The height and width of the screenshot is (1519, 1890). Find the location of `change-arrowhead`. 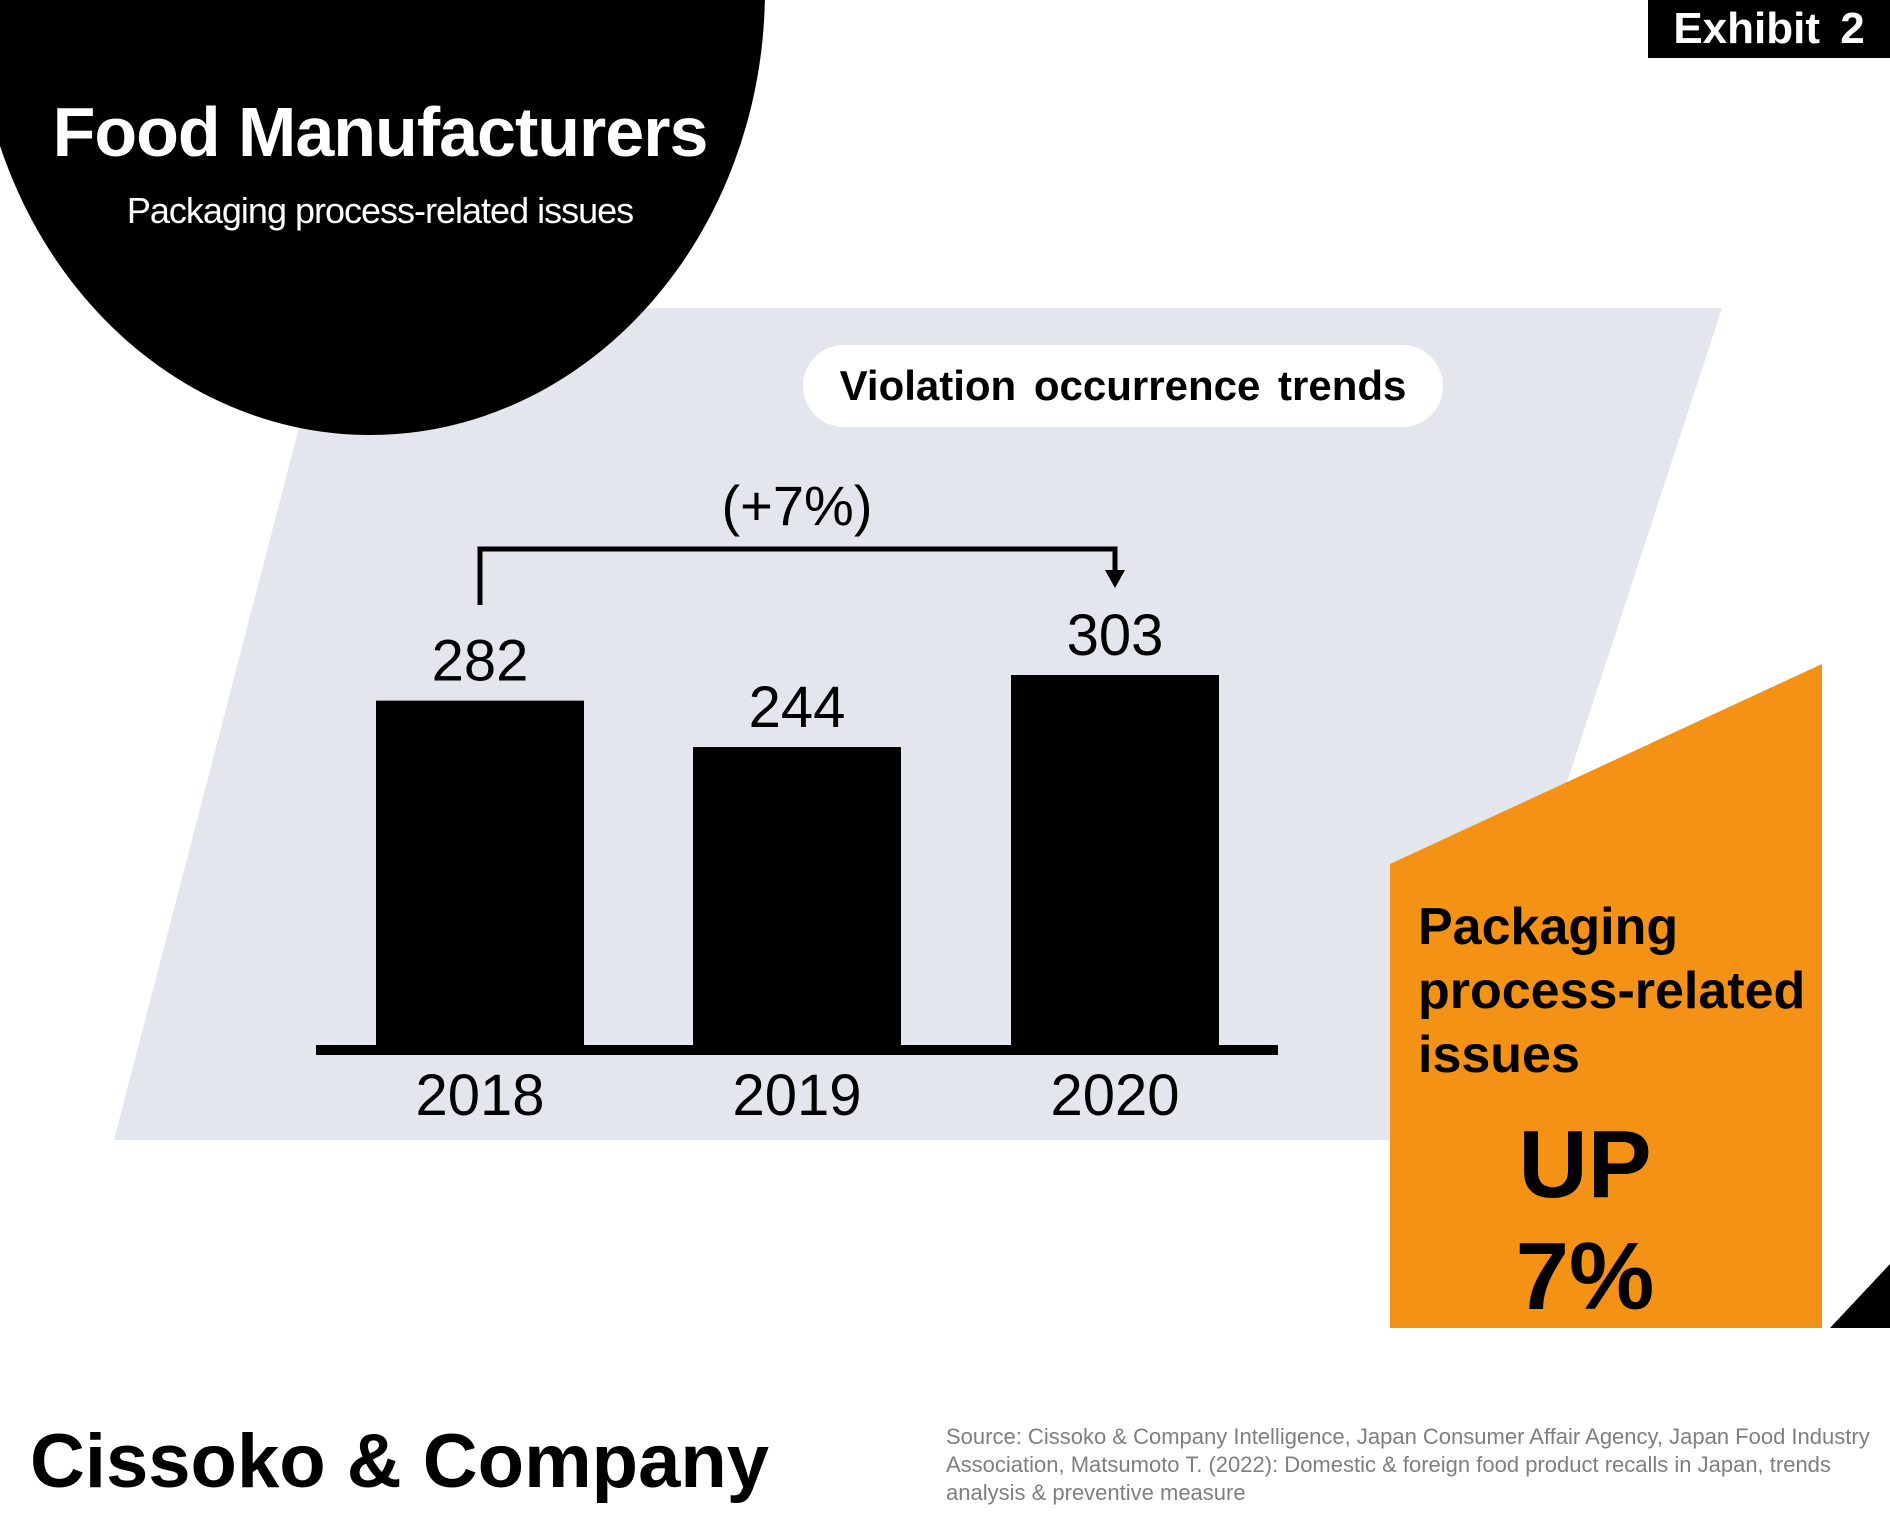

change-arrowhead is located at coordinates (1115, 579).